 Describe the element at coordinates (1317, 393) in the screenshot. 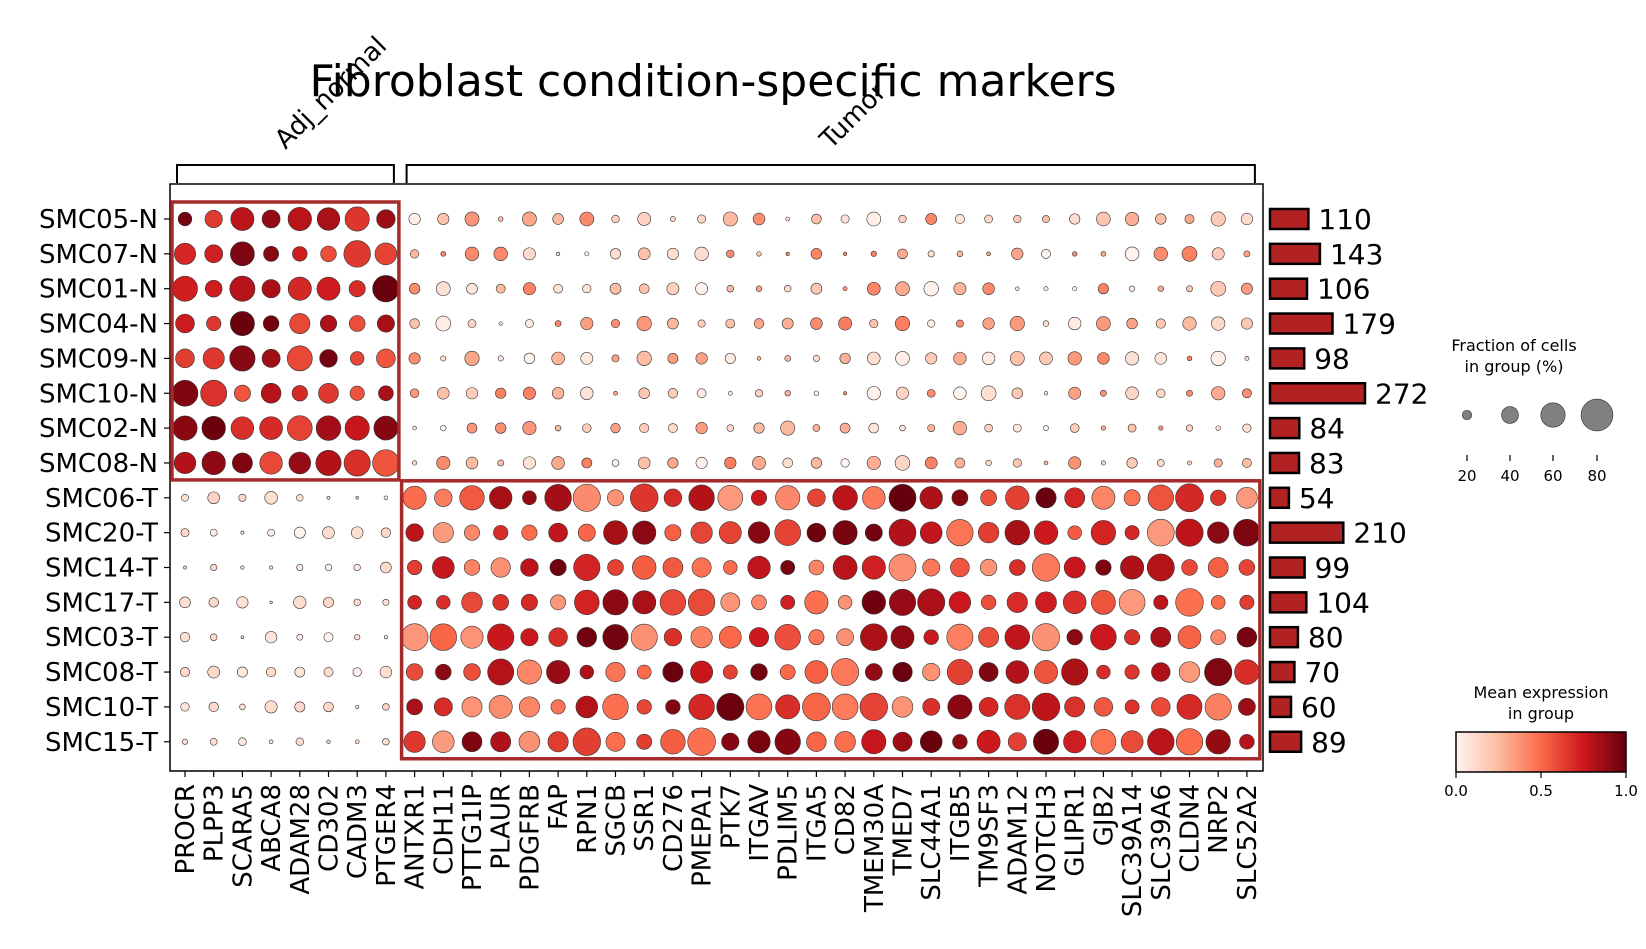

I see `cell-count-bar` at that location.